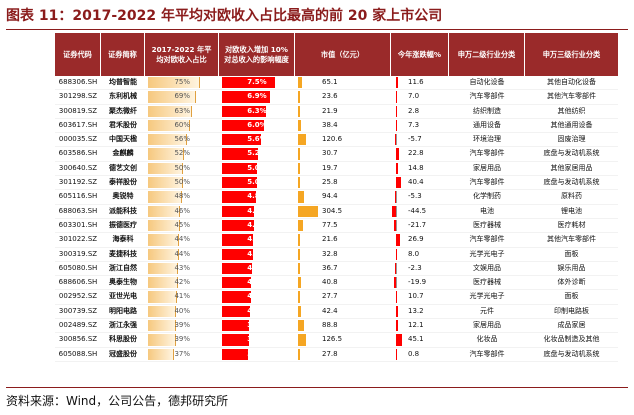 The image size is (634, 415). I want to click on share-label: 44%, so click(182, 239).